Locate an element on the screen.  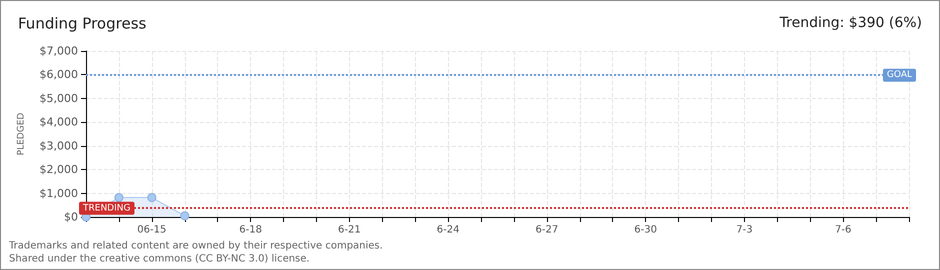
y-tick-label: $2,000 is located at coordinates (59, 169).